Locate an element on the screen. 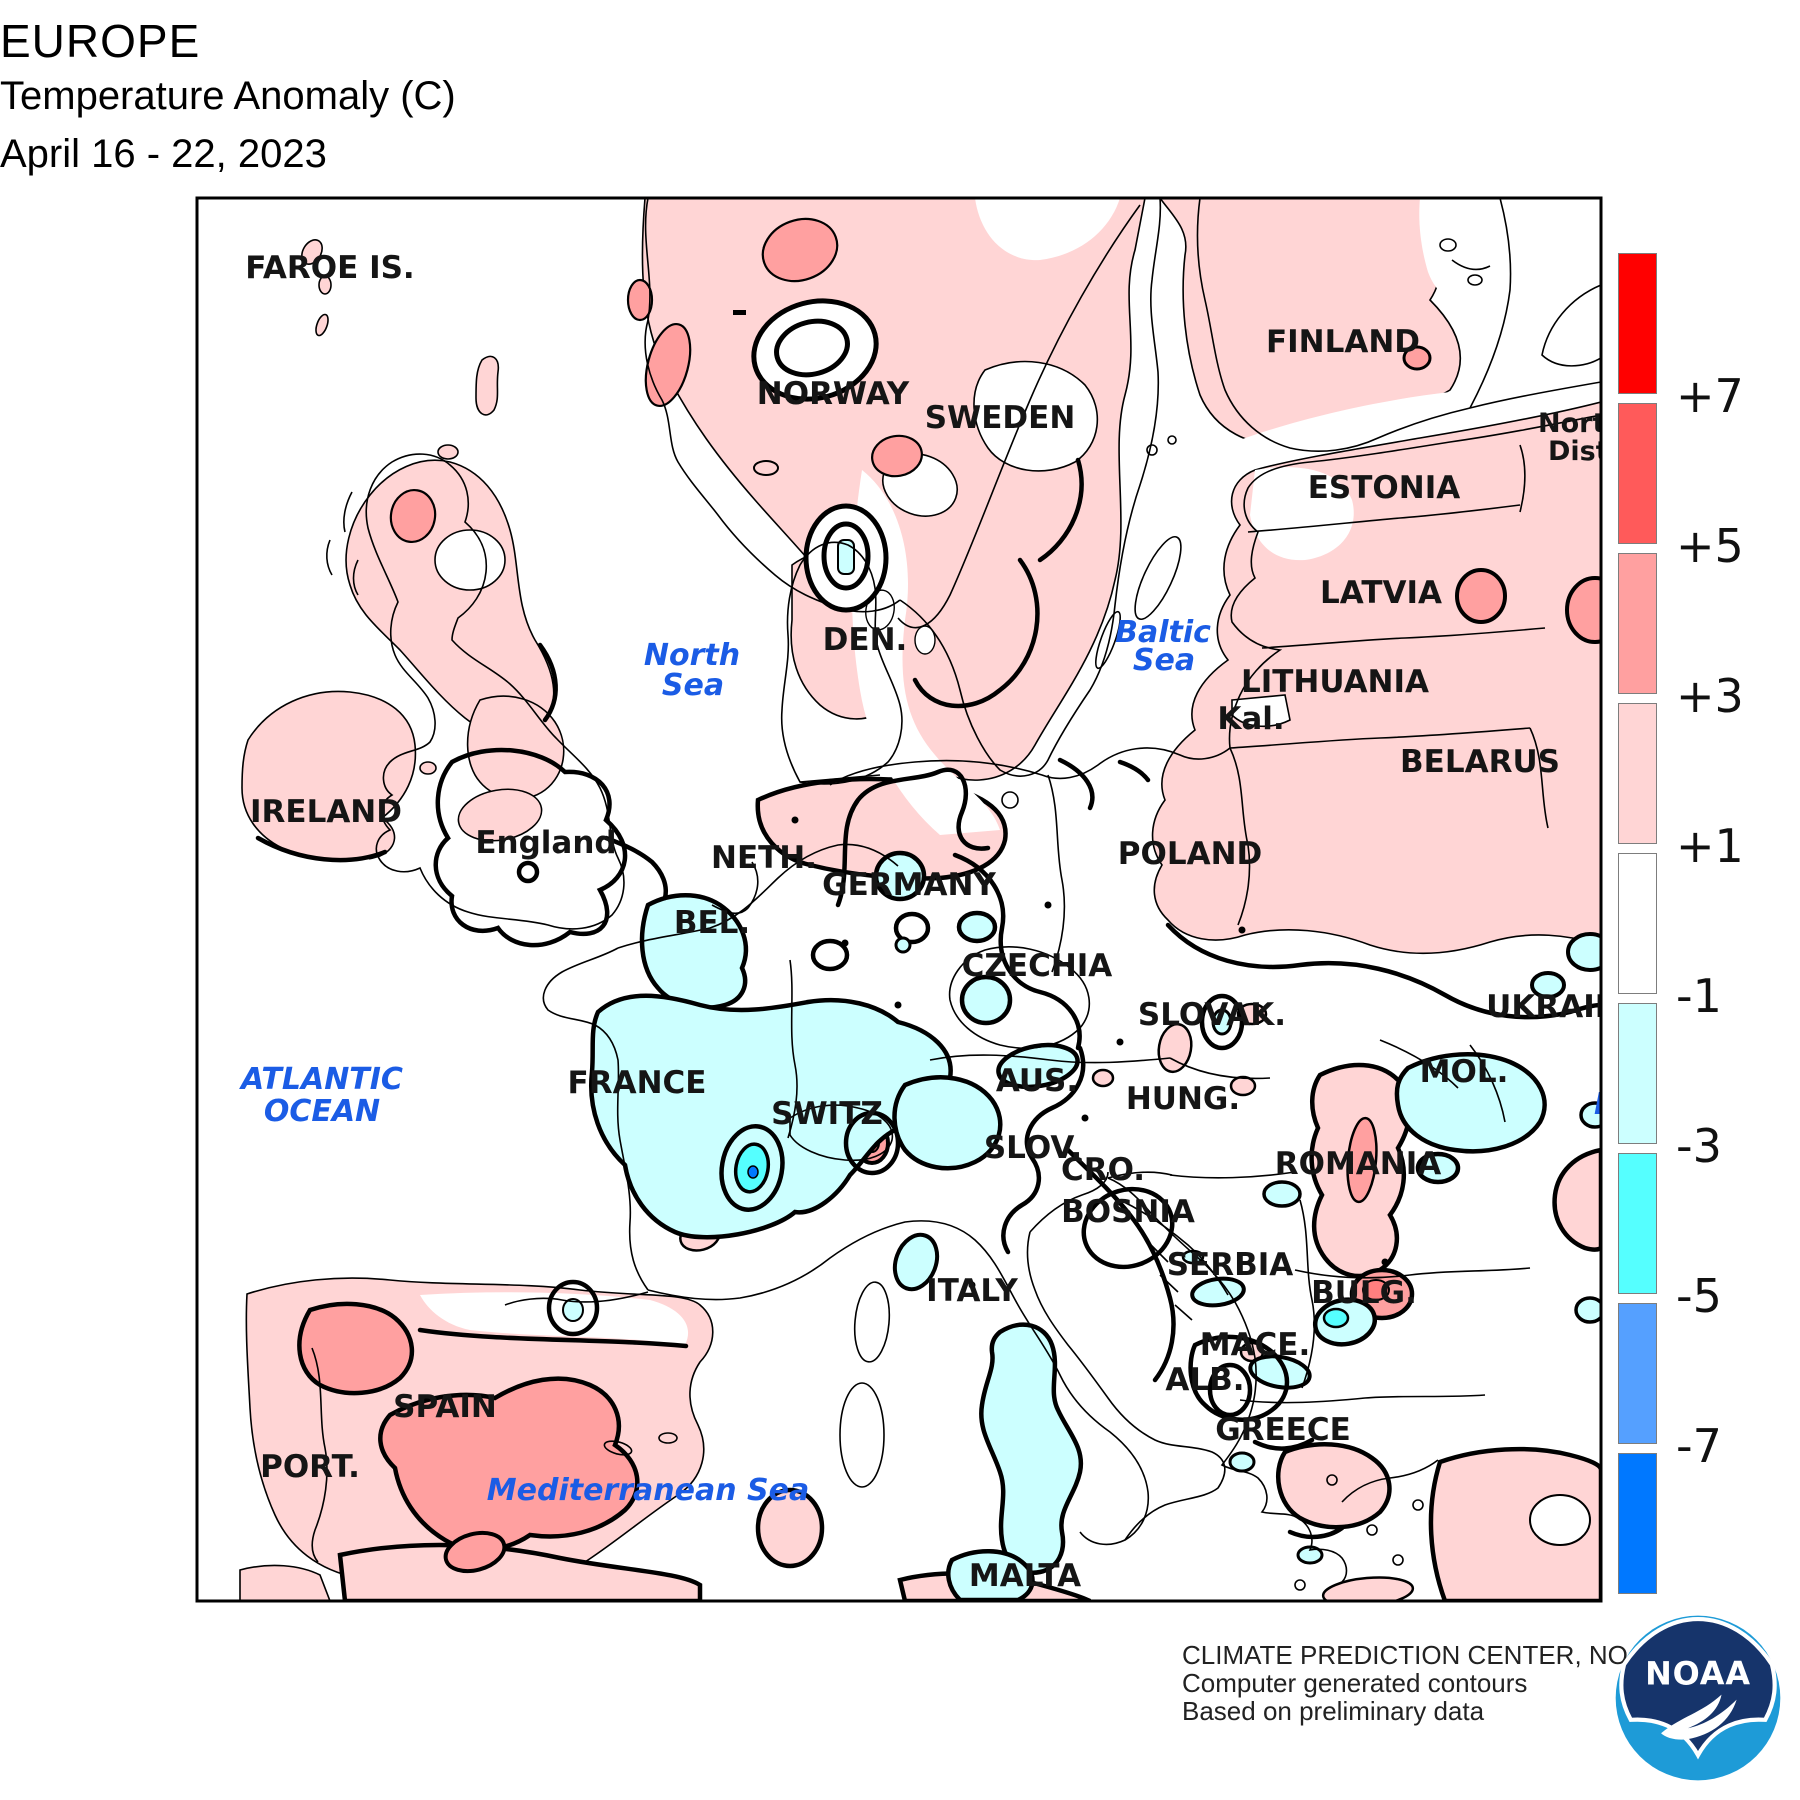 Image resolution: width=1800 pixels, height=1800 pixels. legend-tick-p7: +7 is located at coordinates (1710, 396).